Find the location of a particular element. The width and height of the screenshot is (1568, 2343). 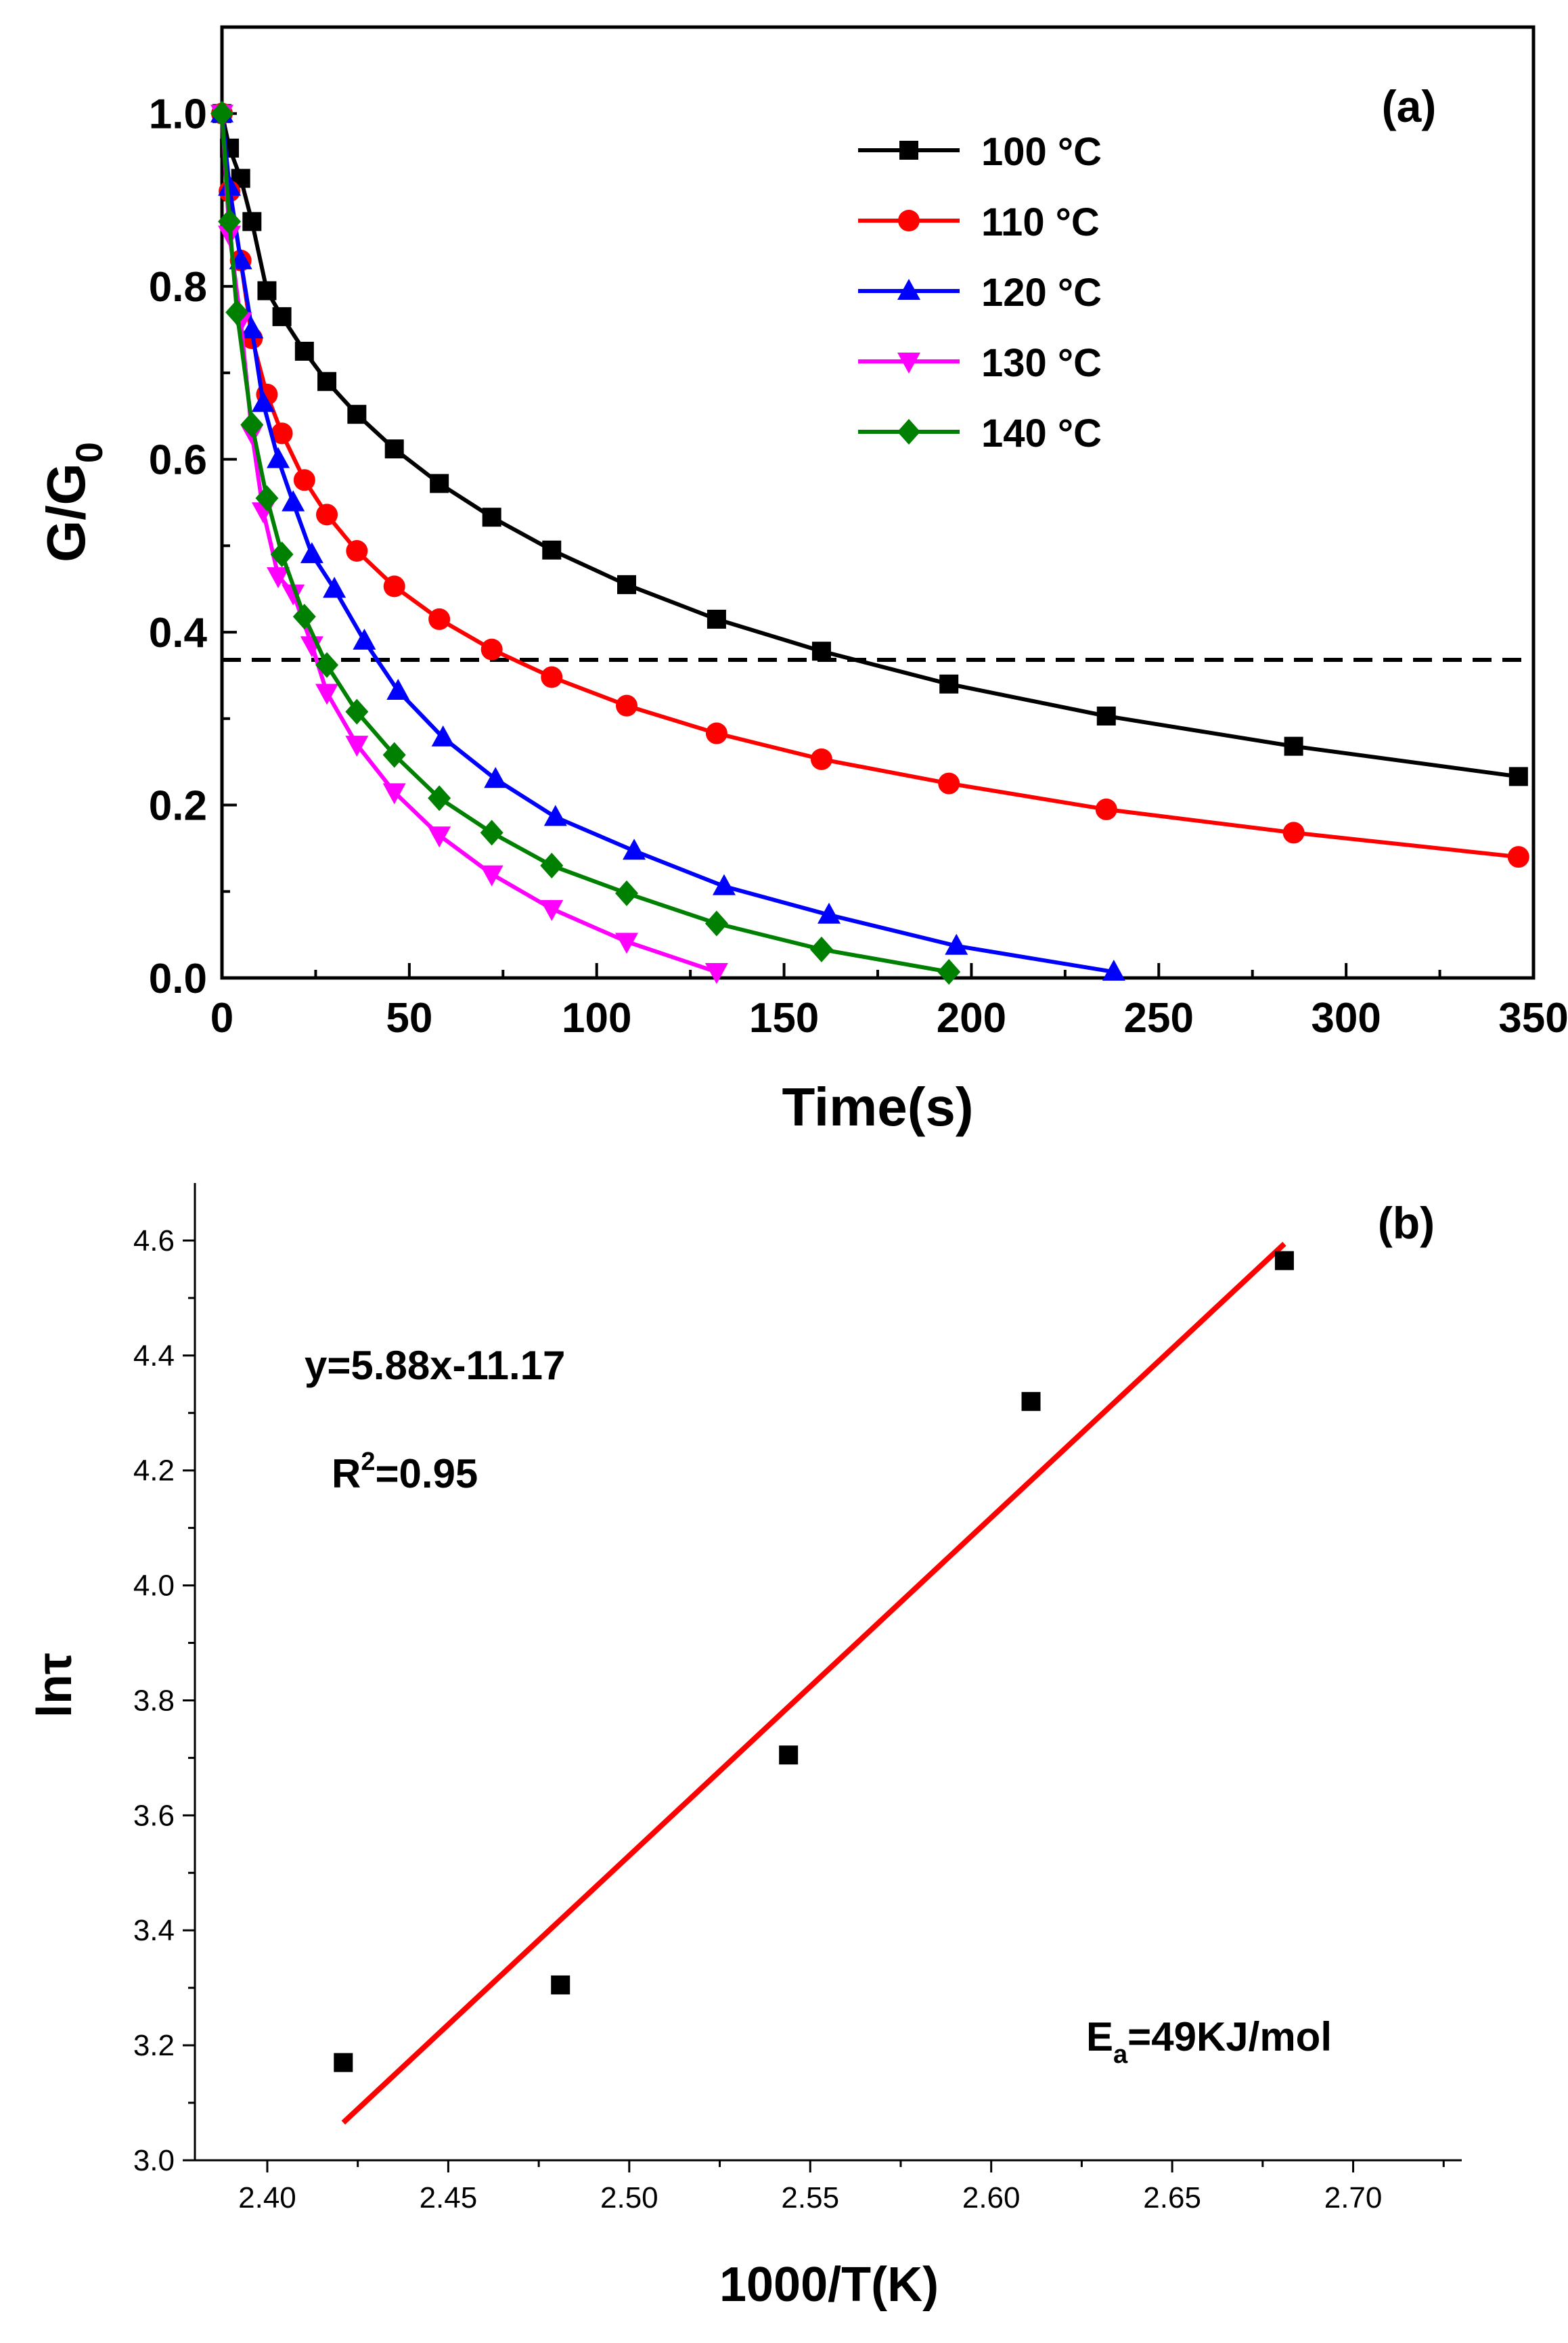

legend-label-110: 110 °C is located at coordinates (1040, 222).